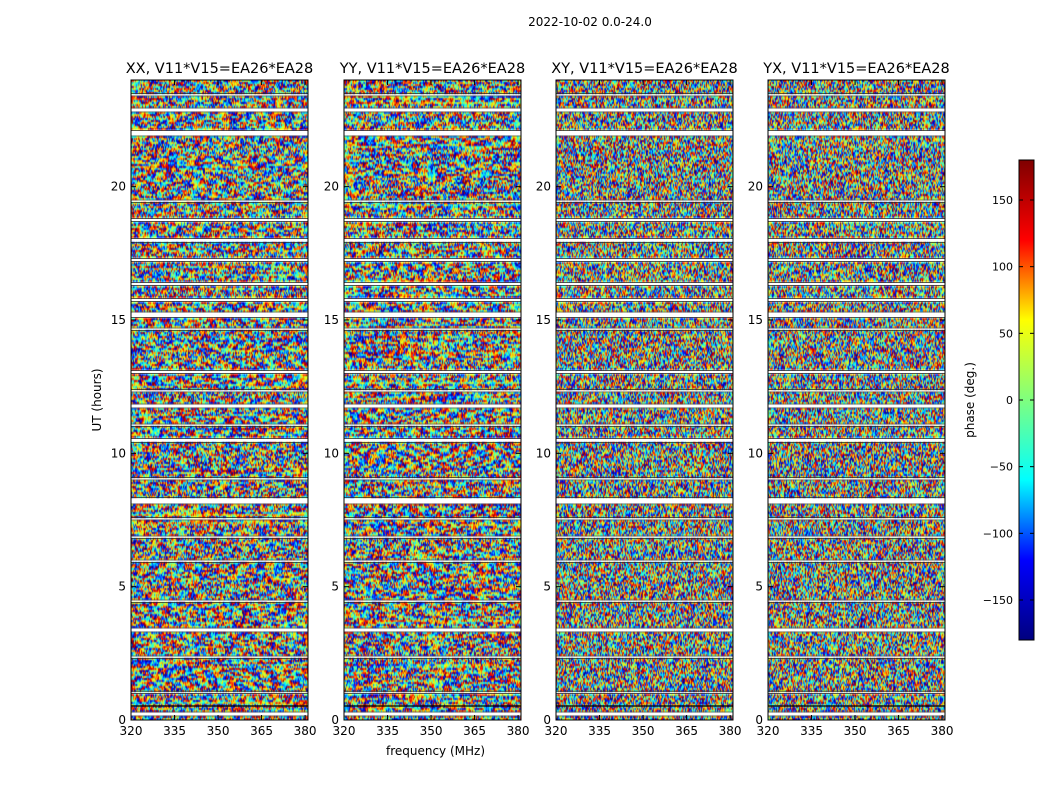 Image resolution: width=1050 pixels, height=800 pixels. Describe the element at coordinates (1002, 267) in the screenshot. I see `colorbar-tick-label: 100` at that location.